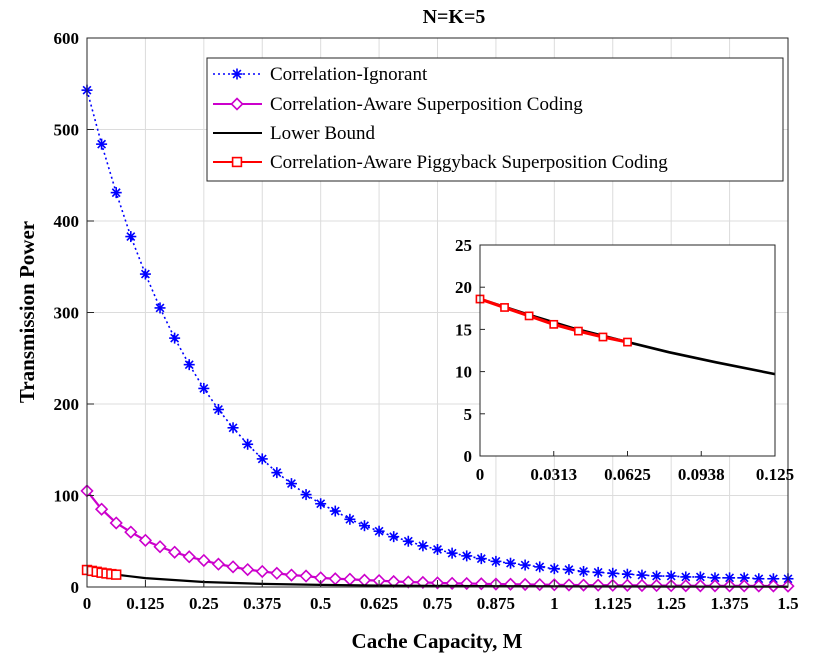  What do you see at coordinates (438, 603) in the screenshot?
I see `main-x-tick-label: 0.75` at bounding box center [438, 603].